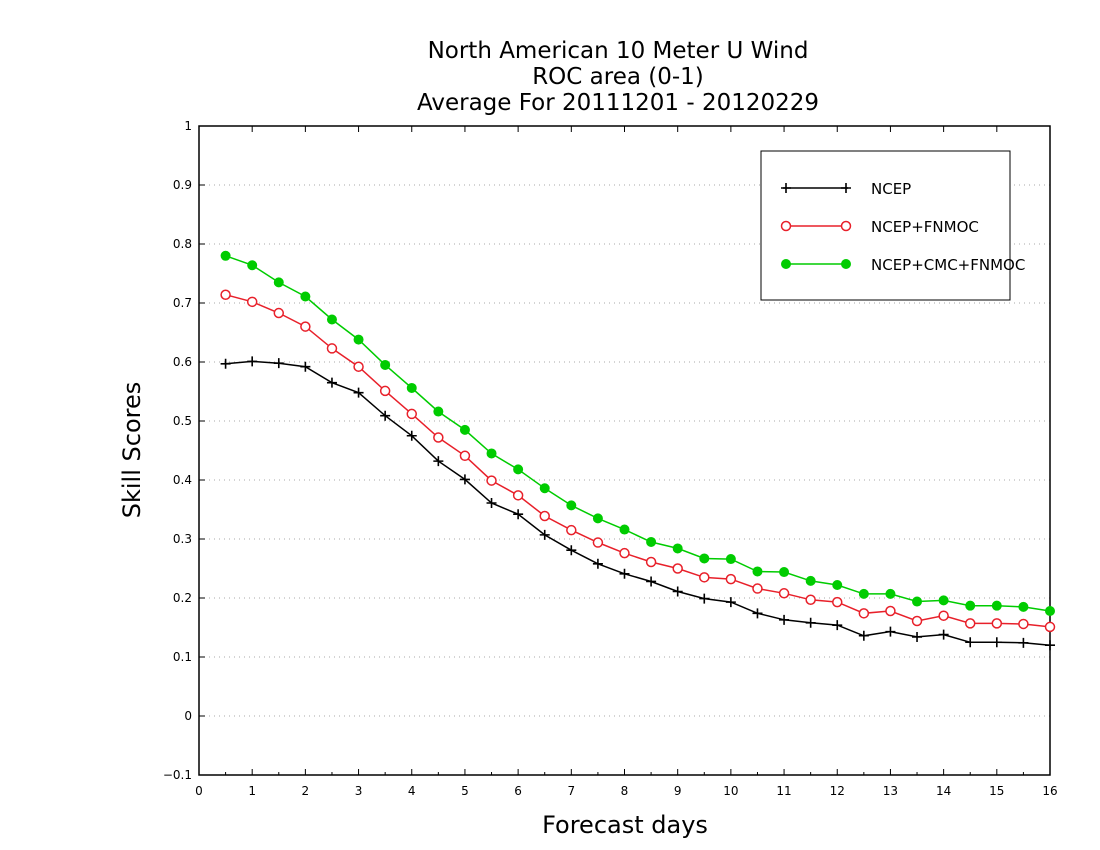  What do you see at coordinates (182, 303) in the screenshot?
I see `y-tick-label: 0.7` at bounding box center [182, 303].